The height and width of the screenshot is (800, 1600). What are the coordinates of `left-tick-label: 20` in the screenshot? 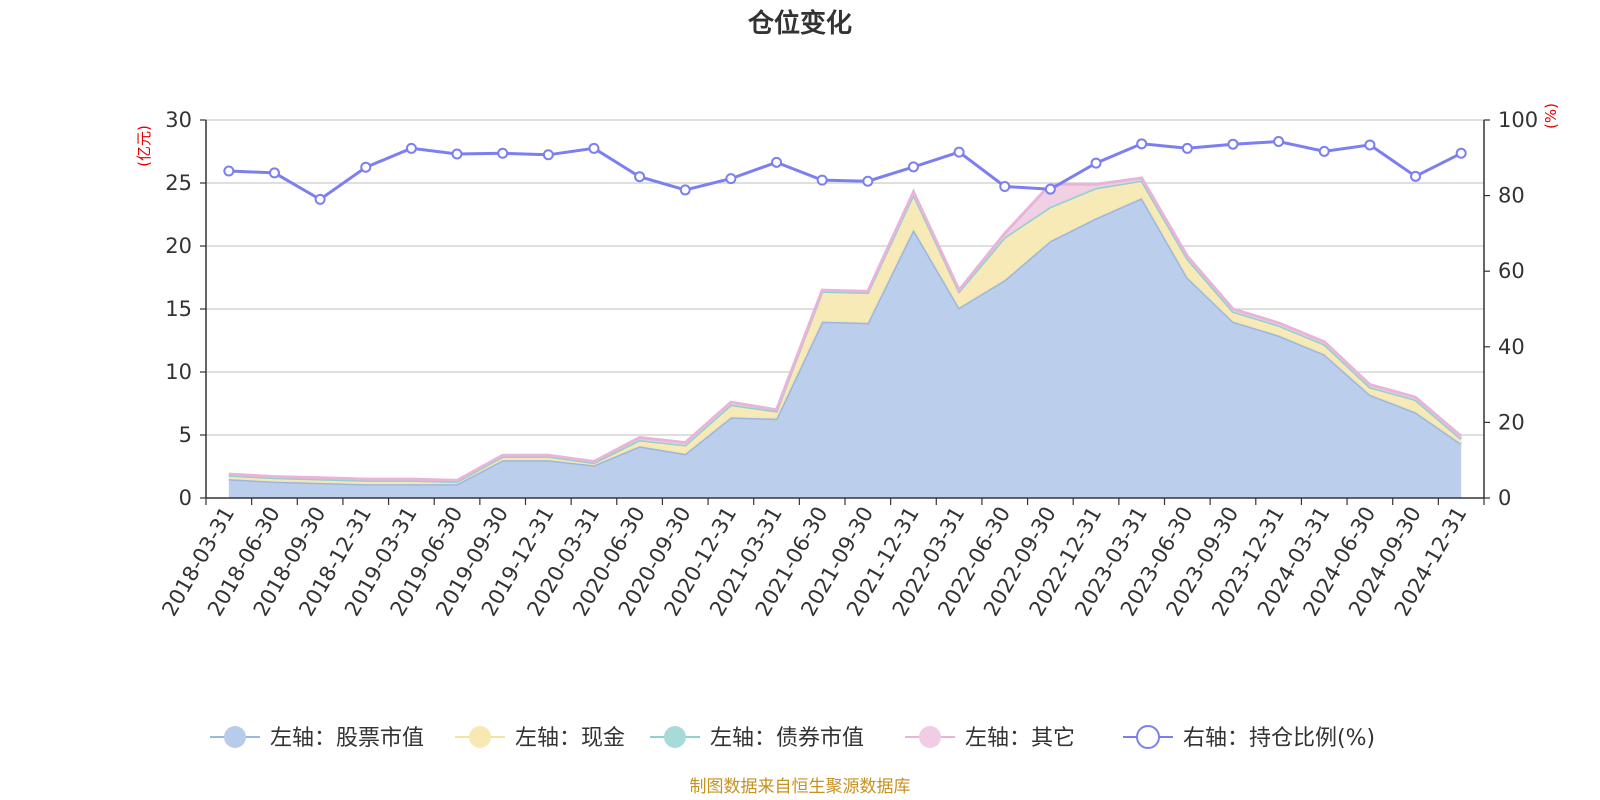 It's located at (178, 246).